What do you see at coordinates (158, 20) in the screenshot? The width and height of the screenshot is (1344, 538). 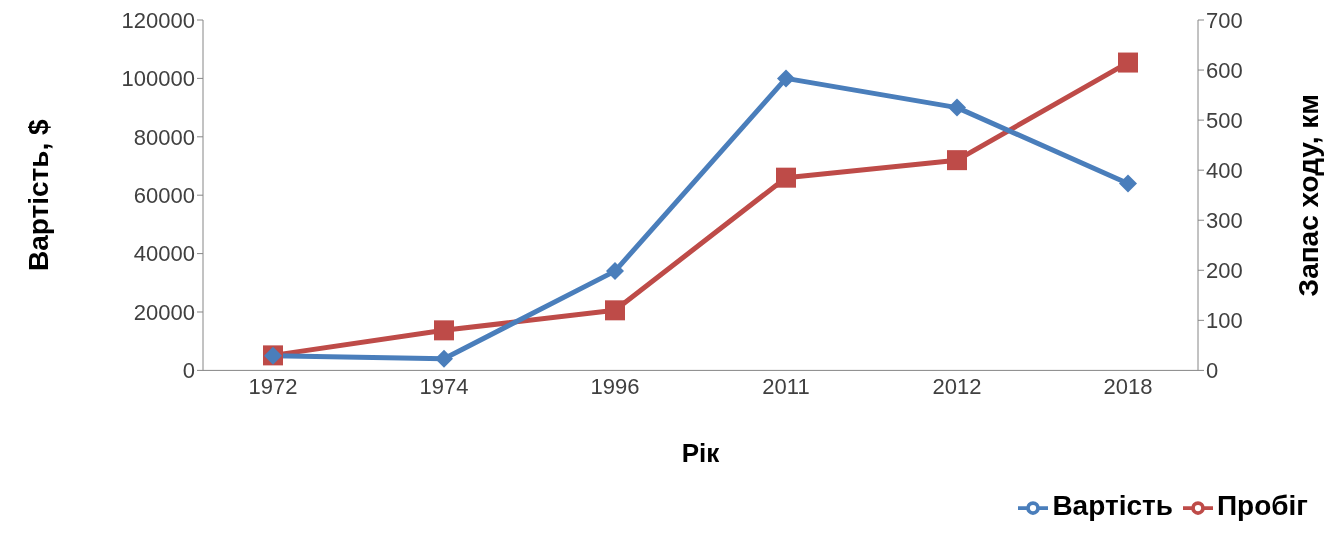 I see `y-tick-label: 120000` at bounding box center [158, 20].